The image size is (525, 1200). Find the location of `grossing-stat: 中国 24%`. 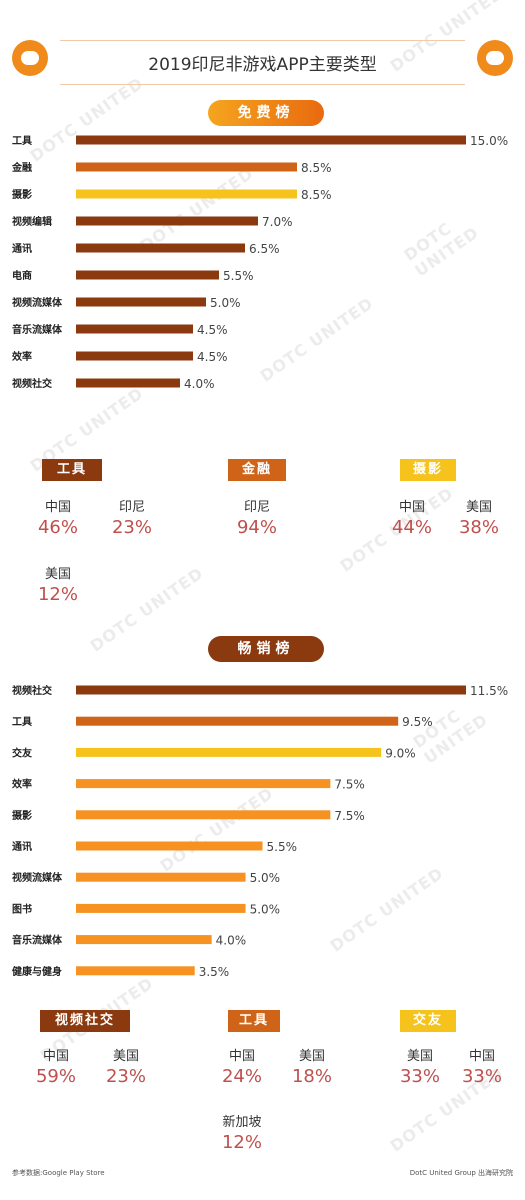

grossing-stat: 中国 24% is located at coordinates (241, 1068).